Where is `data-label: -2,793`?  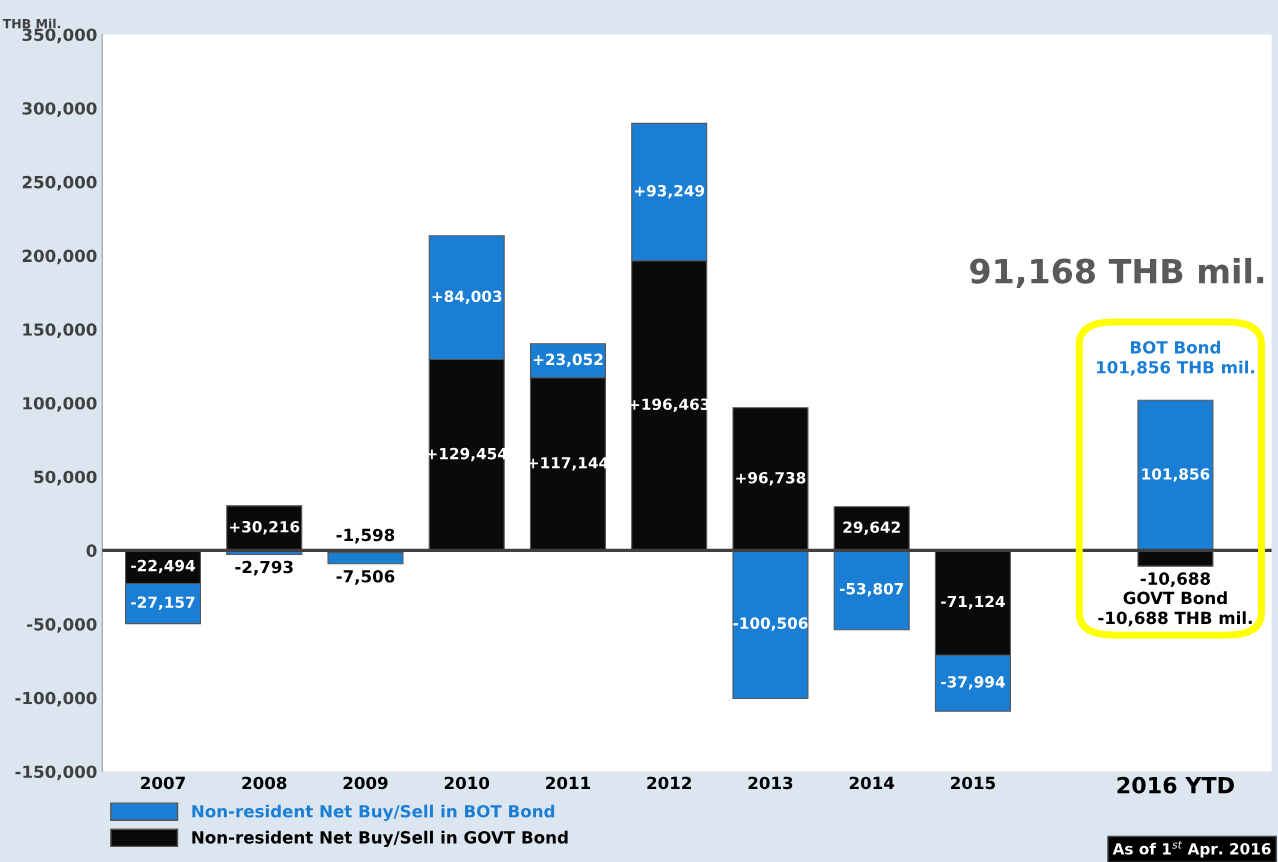
data-label: -2,793 is located at coordinates (264, 568).